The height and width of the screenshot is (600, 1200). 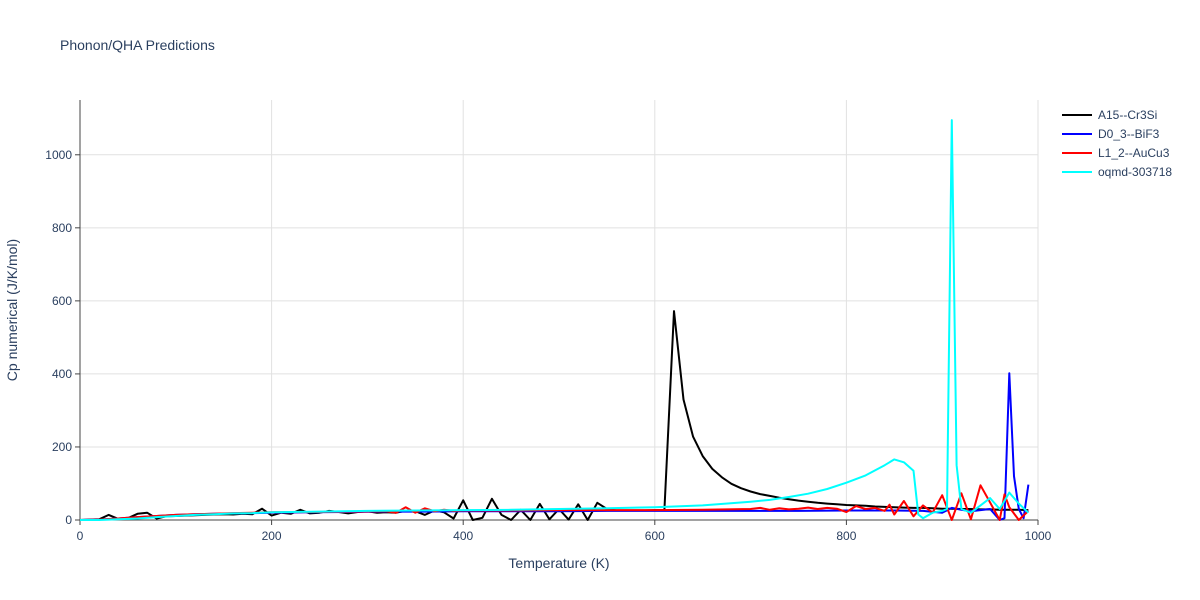 What do you see at coordinates (1038, 536) in the screenshot?
I see `x-tick-label: 1000` at bounding box center [1038, 536].